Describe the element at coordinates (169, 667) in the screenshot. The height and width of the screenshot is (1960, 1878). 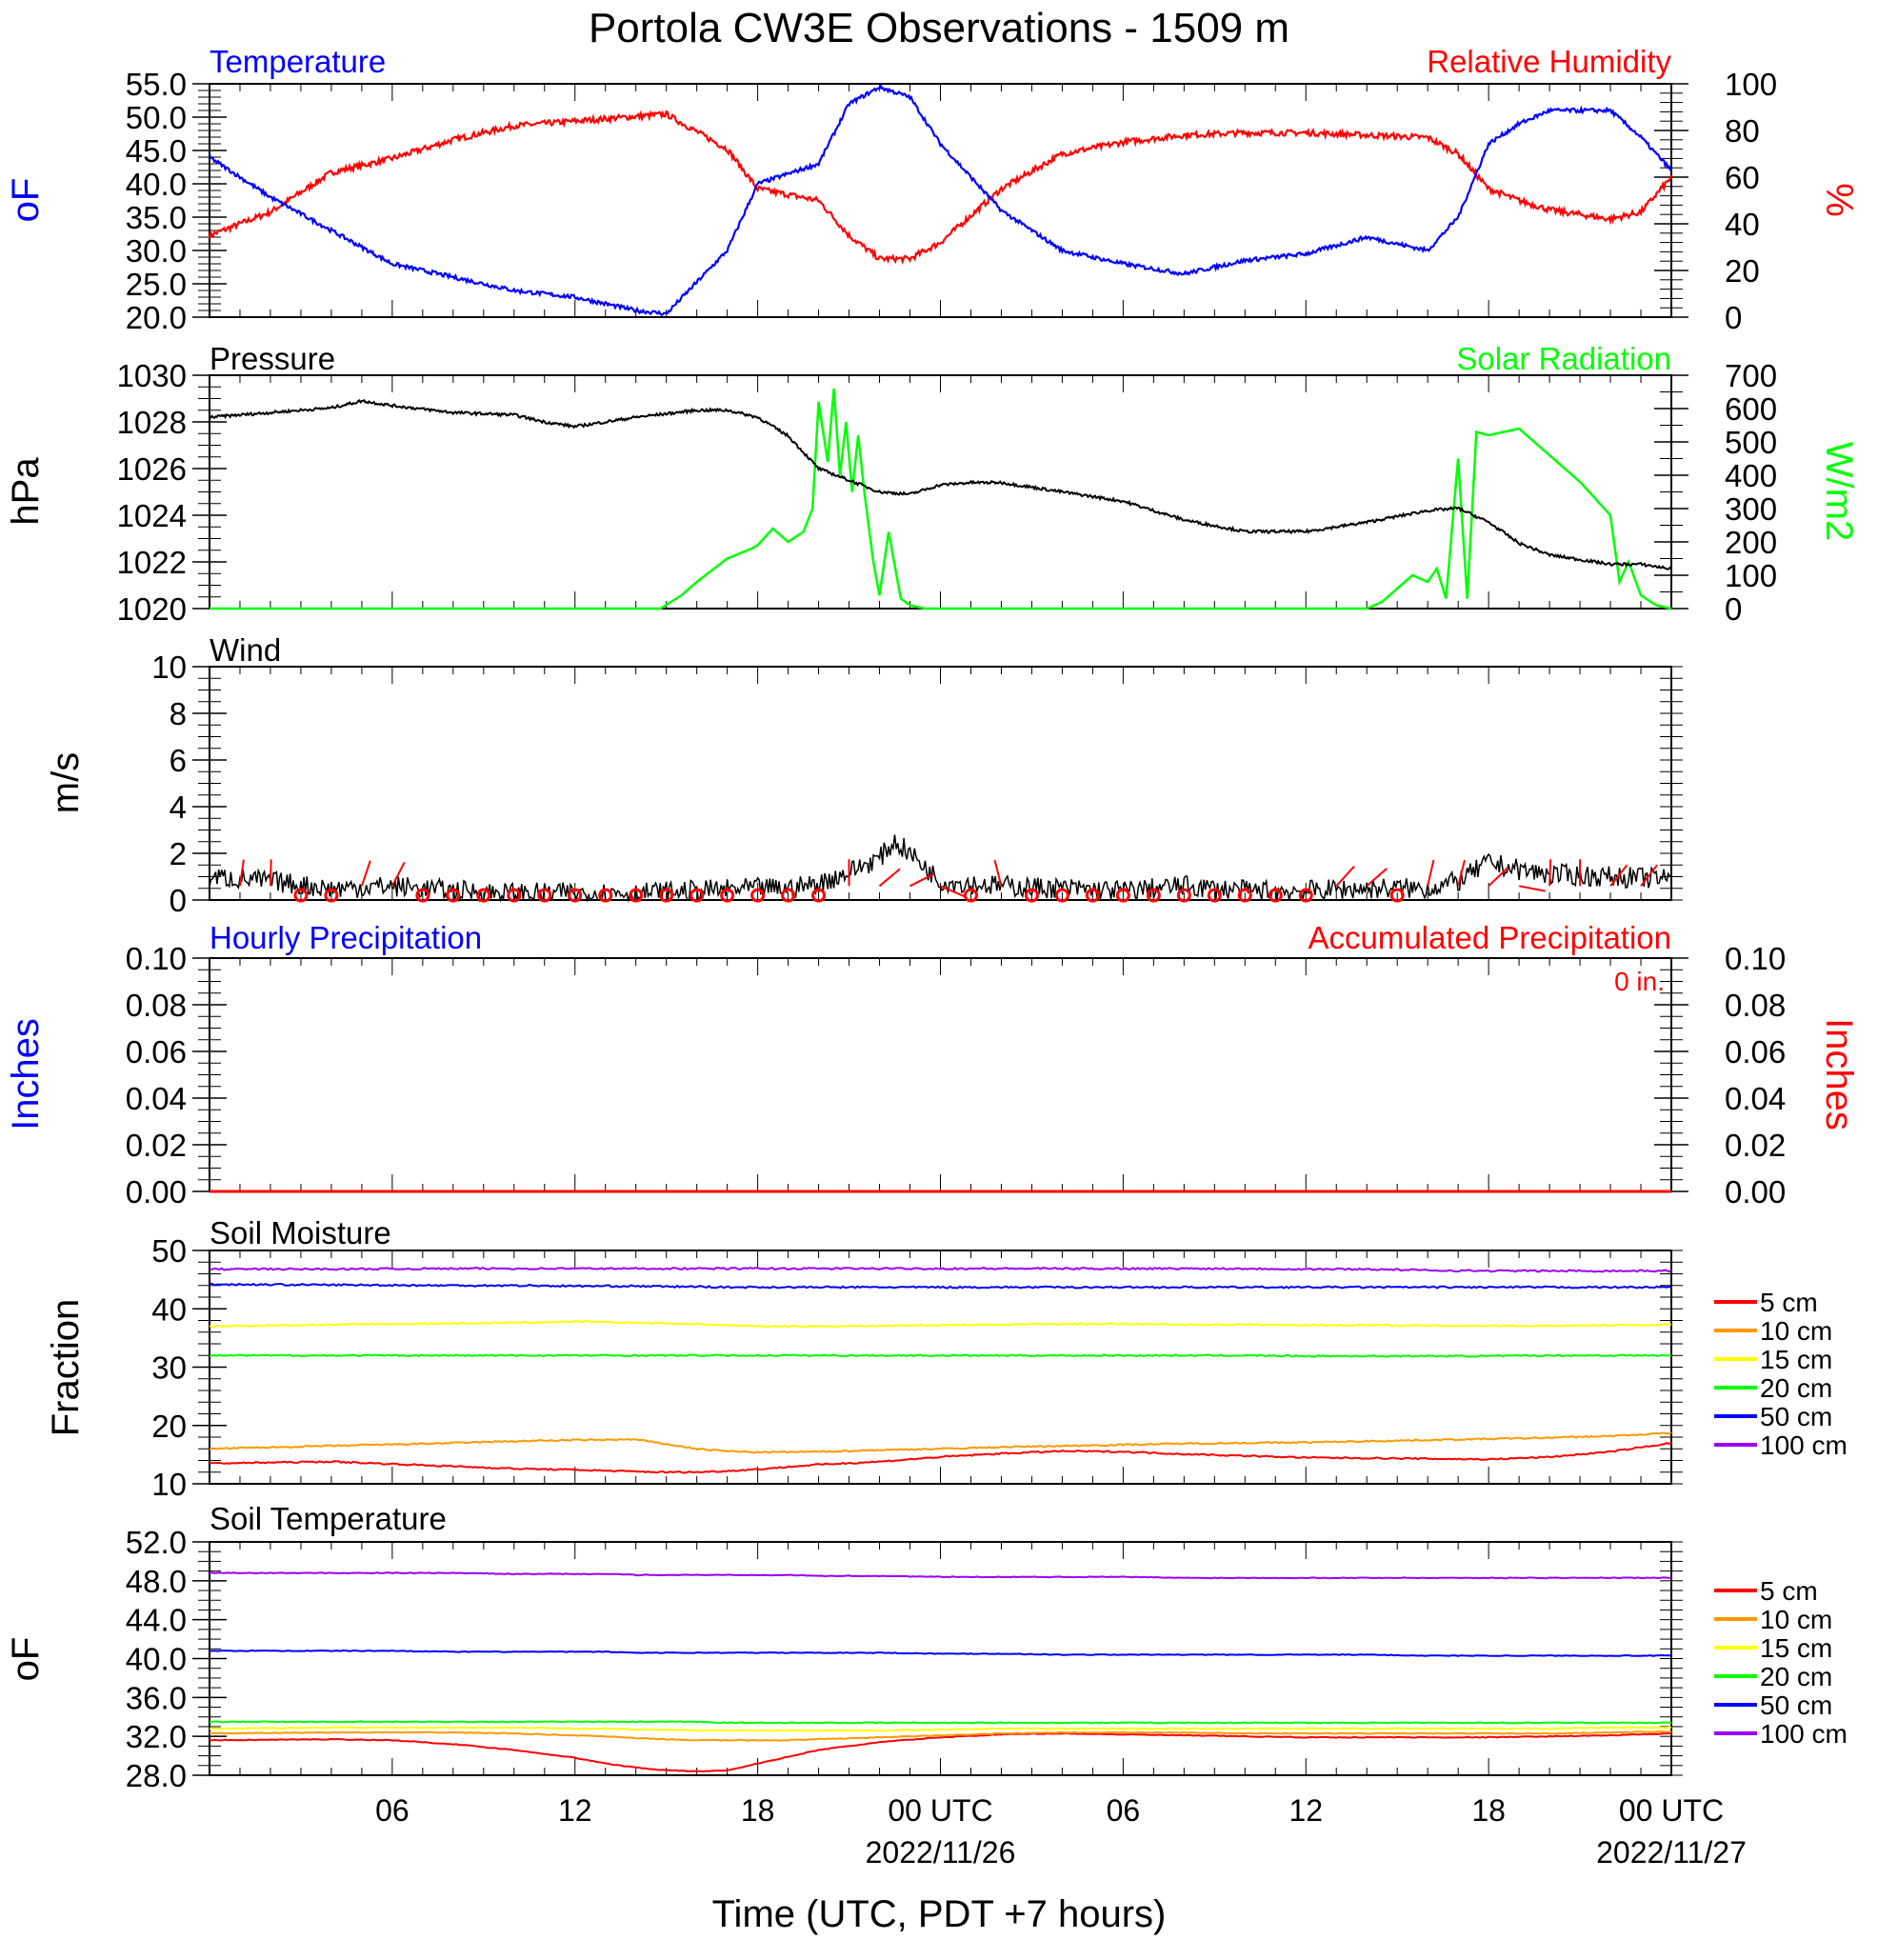
I see `y-tick-label: 10` at that location.